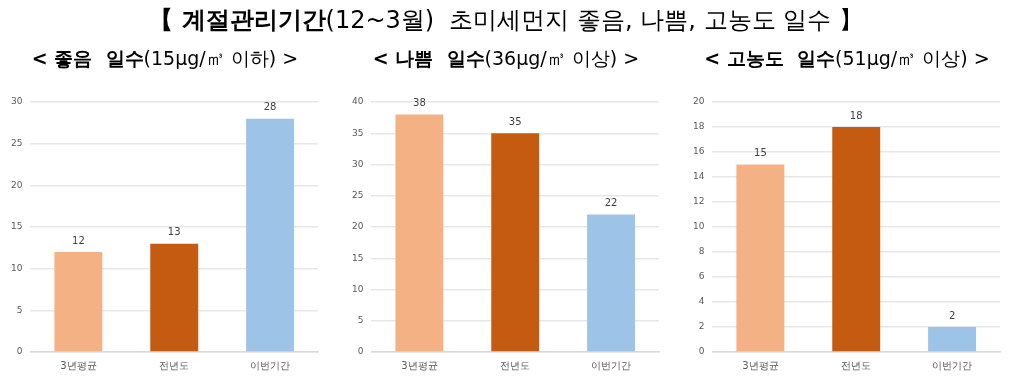 This screenshot has height=388, width=1012. Describe the element at coordinates (419, 103) in the screenshot. I see `data-label: 38` at that location.